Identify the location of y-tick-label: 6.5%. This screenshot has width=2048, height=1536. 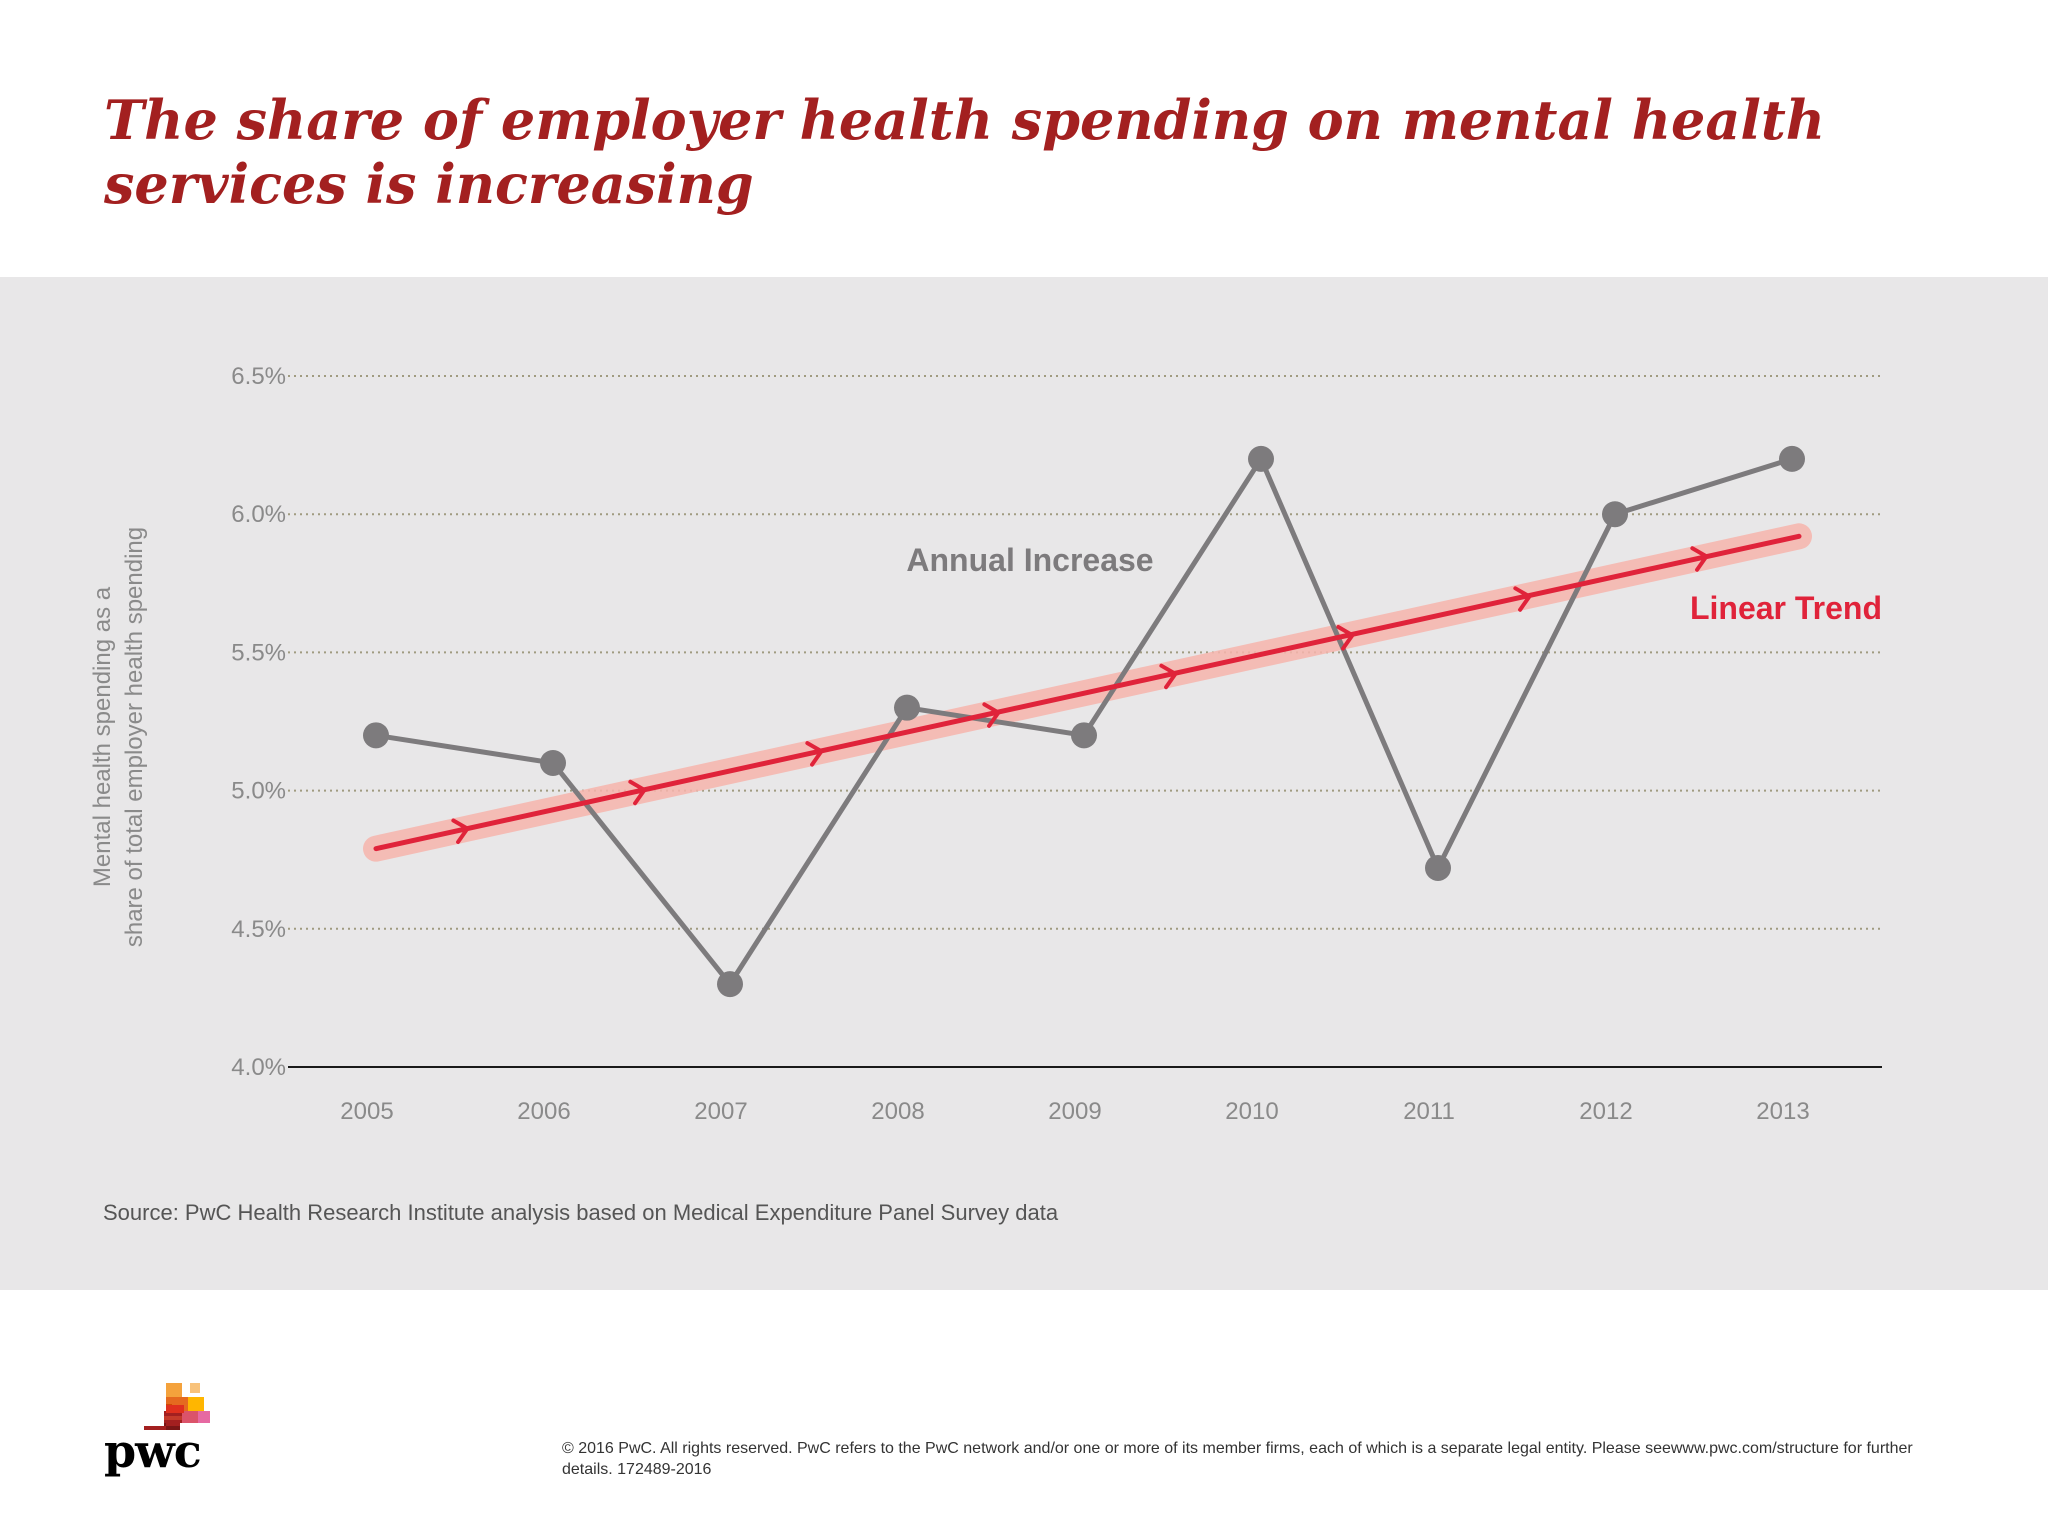
(258, 376).